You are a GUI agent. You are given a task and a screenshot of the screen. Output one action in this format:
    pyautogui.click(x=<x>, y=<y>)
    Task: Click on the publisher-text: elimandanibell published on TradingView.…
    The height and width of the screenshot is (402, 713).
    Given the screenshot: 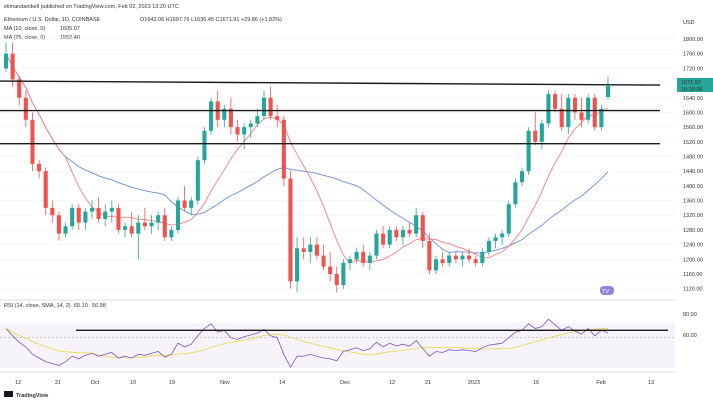 What is the action you would take?
    pyautogui.click(x=91, y=7)
    